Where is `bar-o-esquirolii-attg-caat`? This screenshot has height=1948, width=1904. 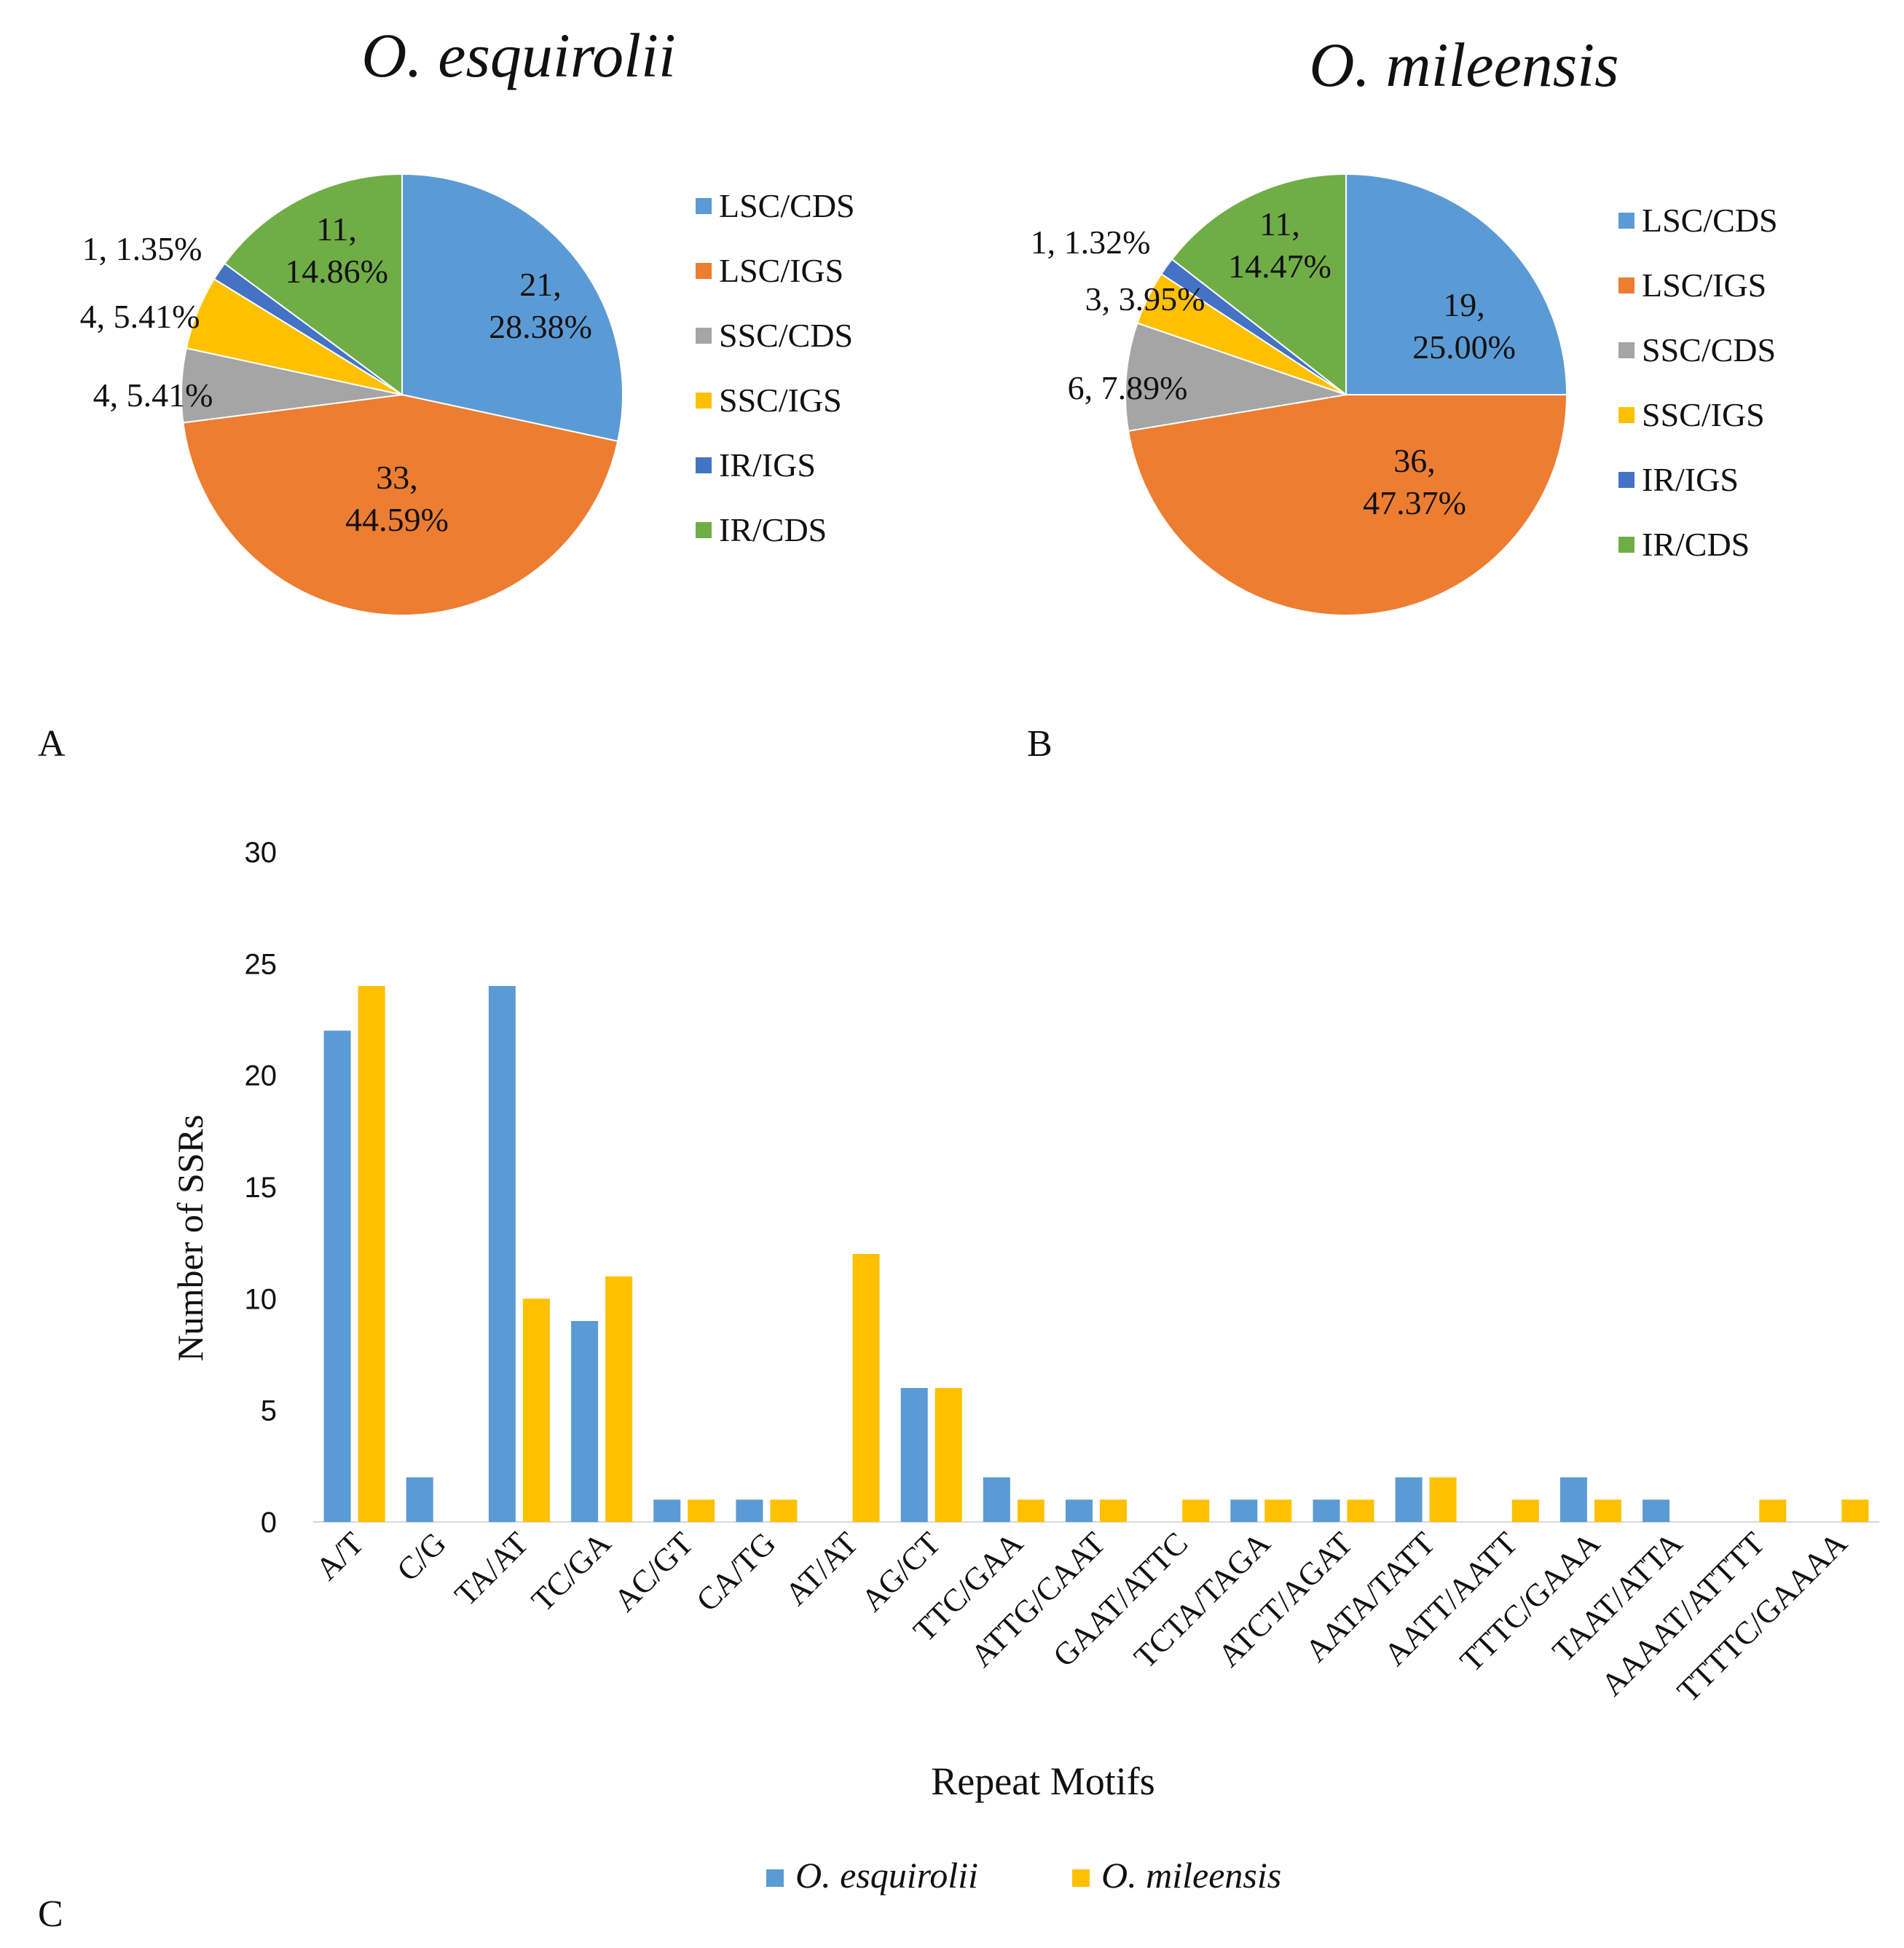
bar-o-esquirolii-attg-caat is located at coordinates (1079, 1510).